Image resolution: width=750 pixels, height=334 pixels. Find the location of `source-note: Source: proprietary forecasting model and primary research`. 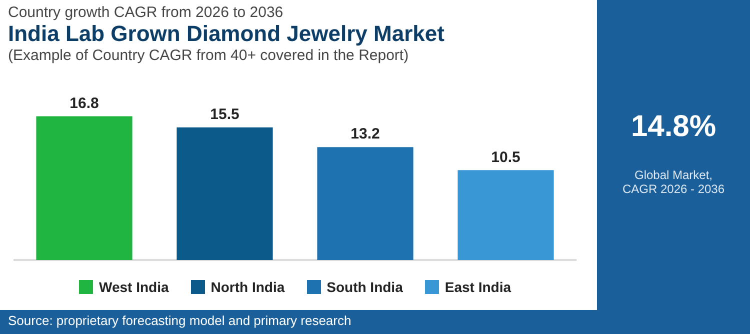

source-note: Source: proprietary forecasting model and primary research is located at coordinates (180, 320).